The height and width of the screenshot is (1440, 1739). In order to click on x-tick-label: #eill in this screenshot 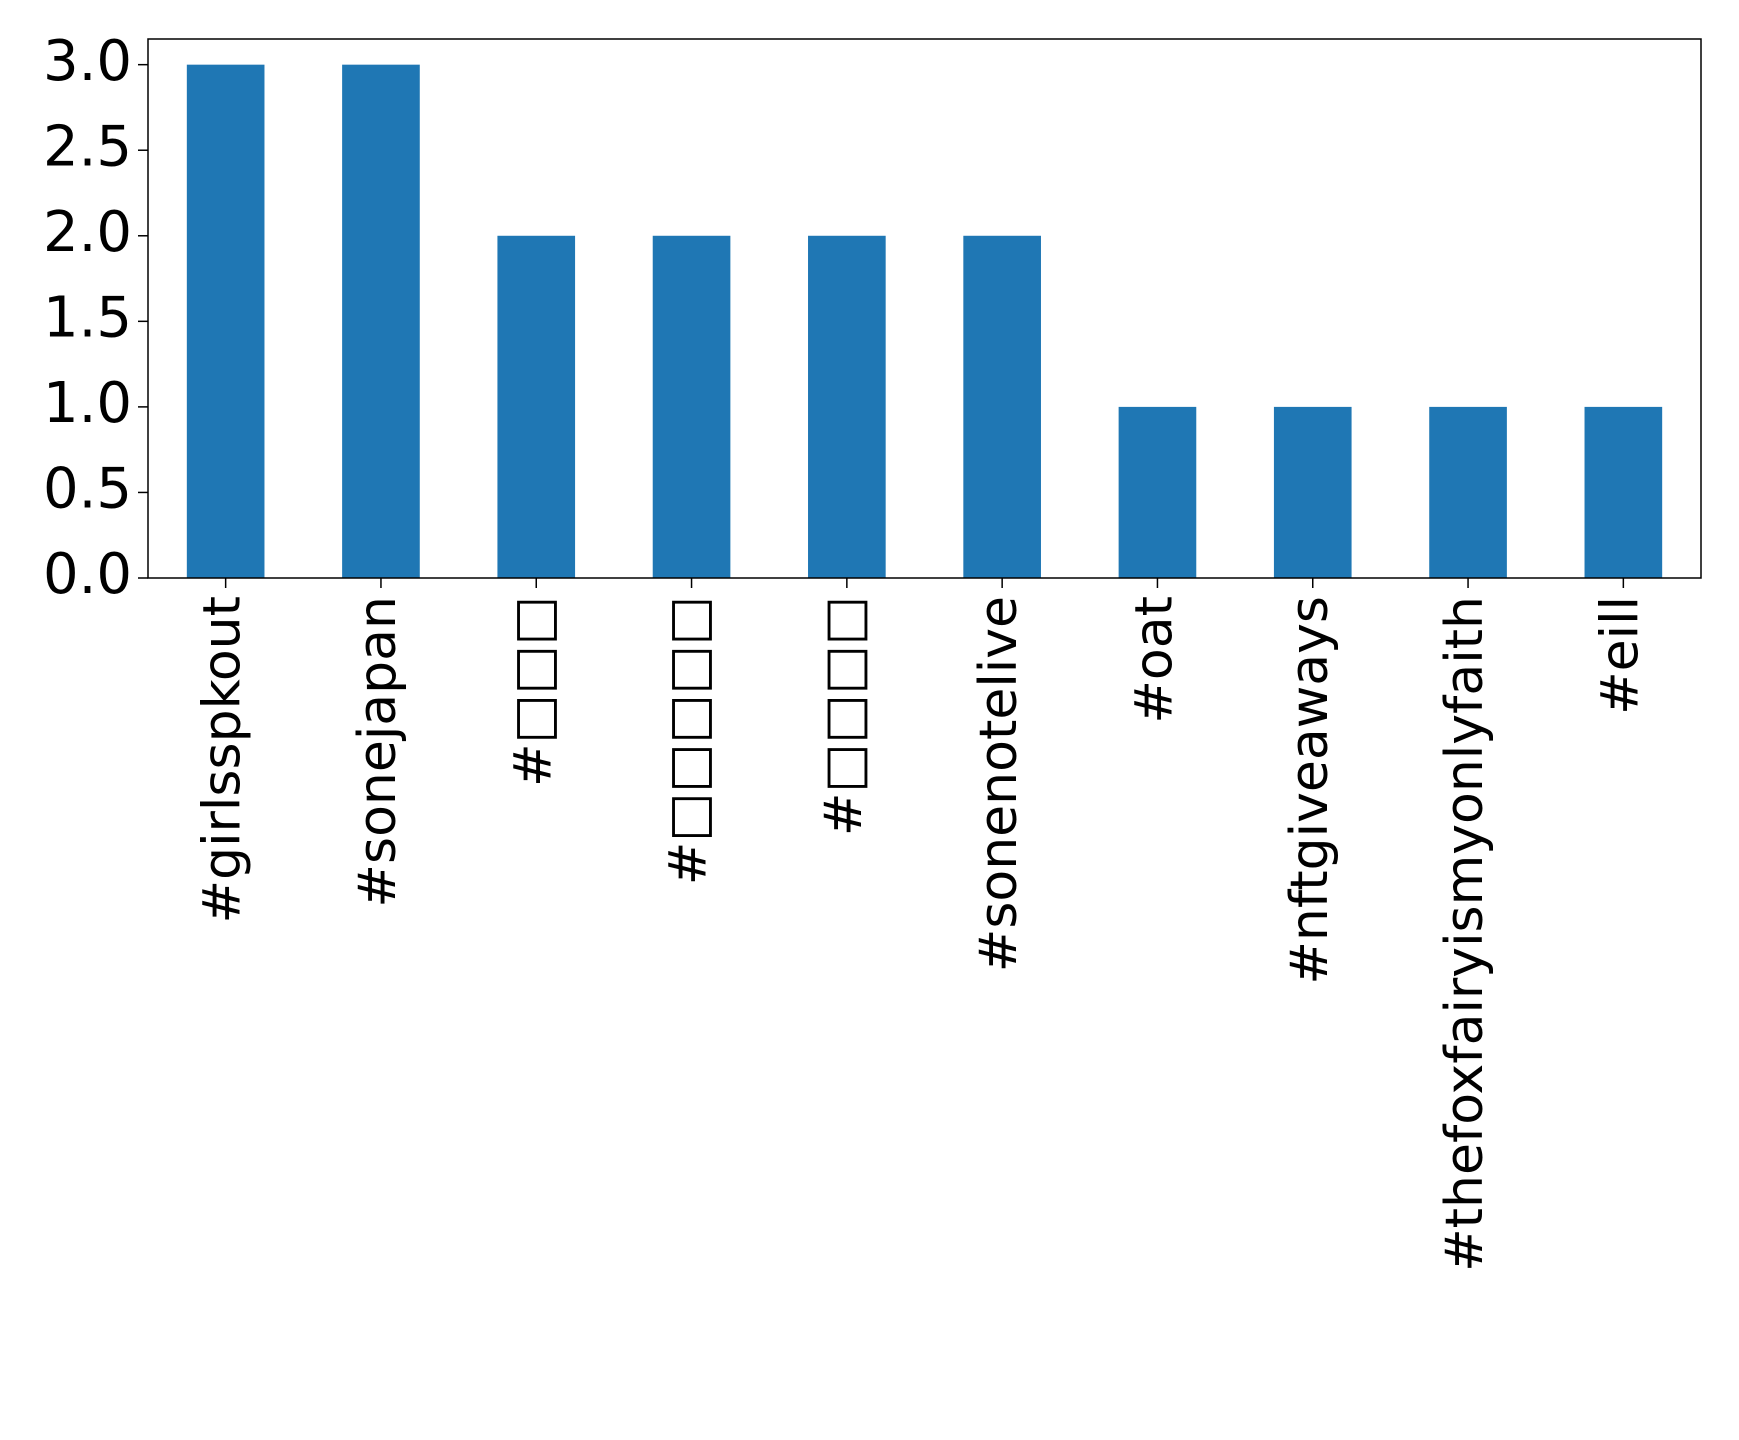, I will do `click(1620, 655)`.